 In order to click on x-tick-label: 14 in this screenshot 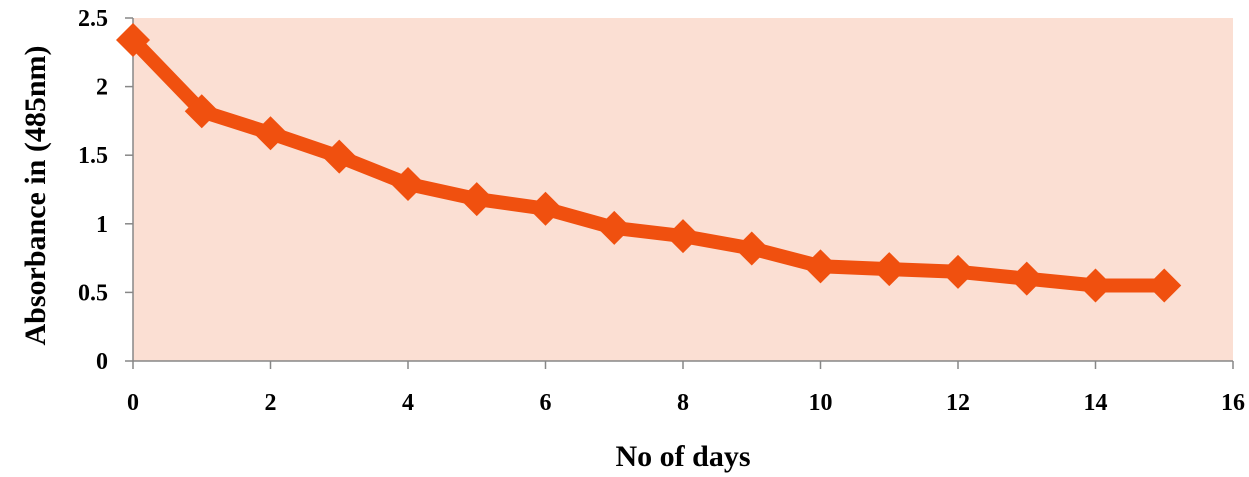, I will do `click(1096, 403)`.